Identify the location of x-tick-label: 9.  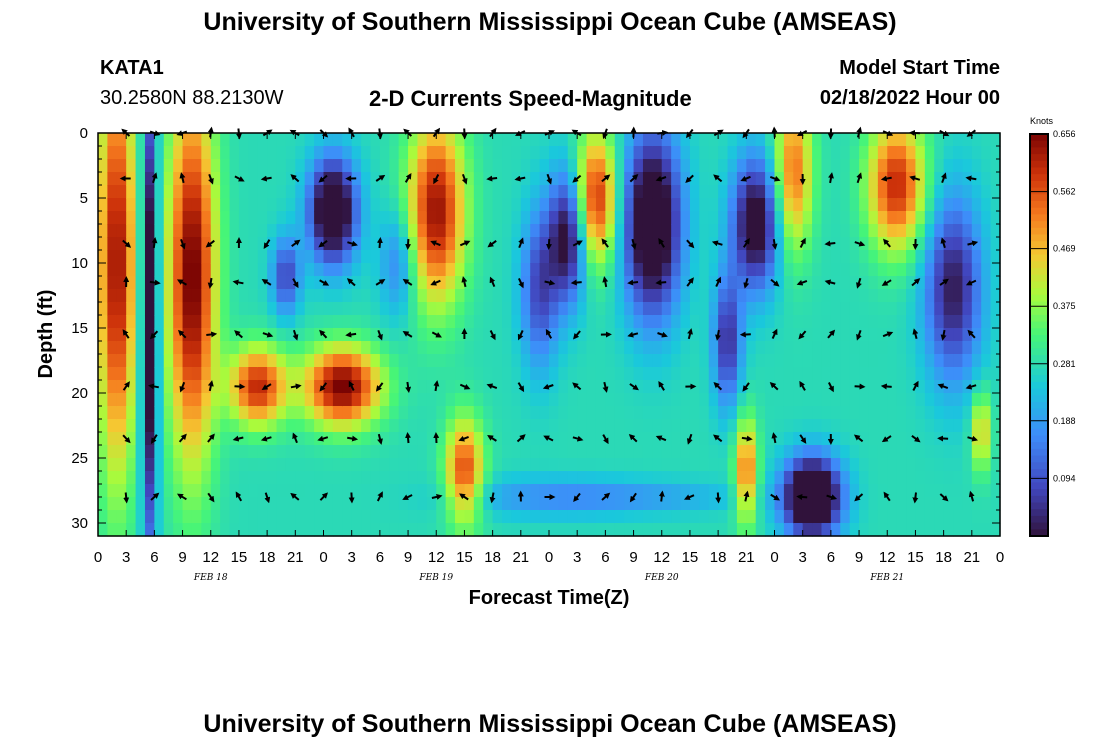
(408, 557).